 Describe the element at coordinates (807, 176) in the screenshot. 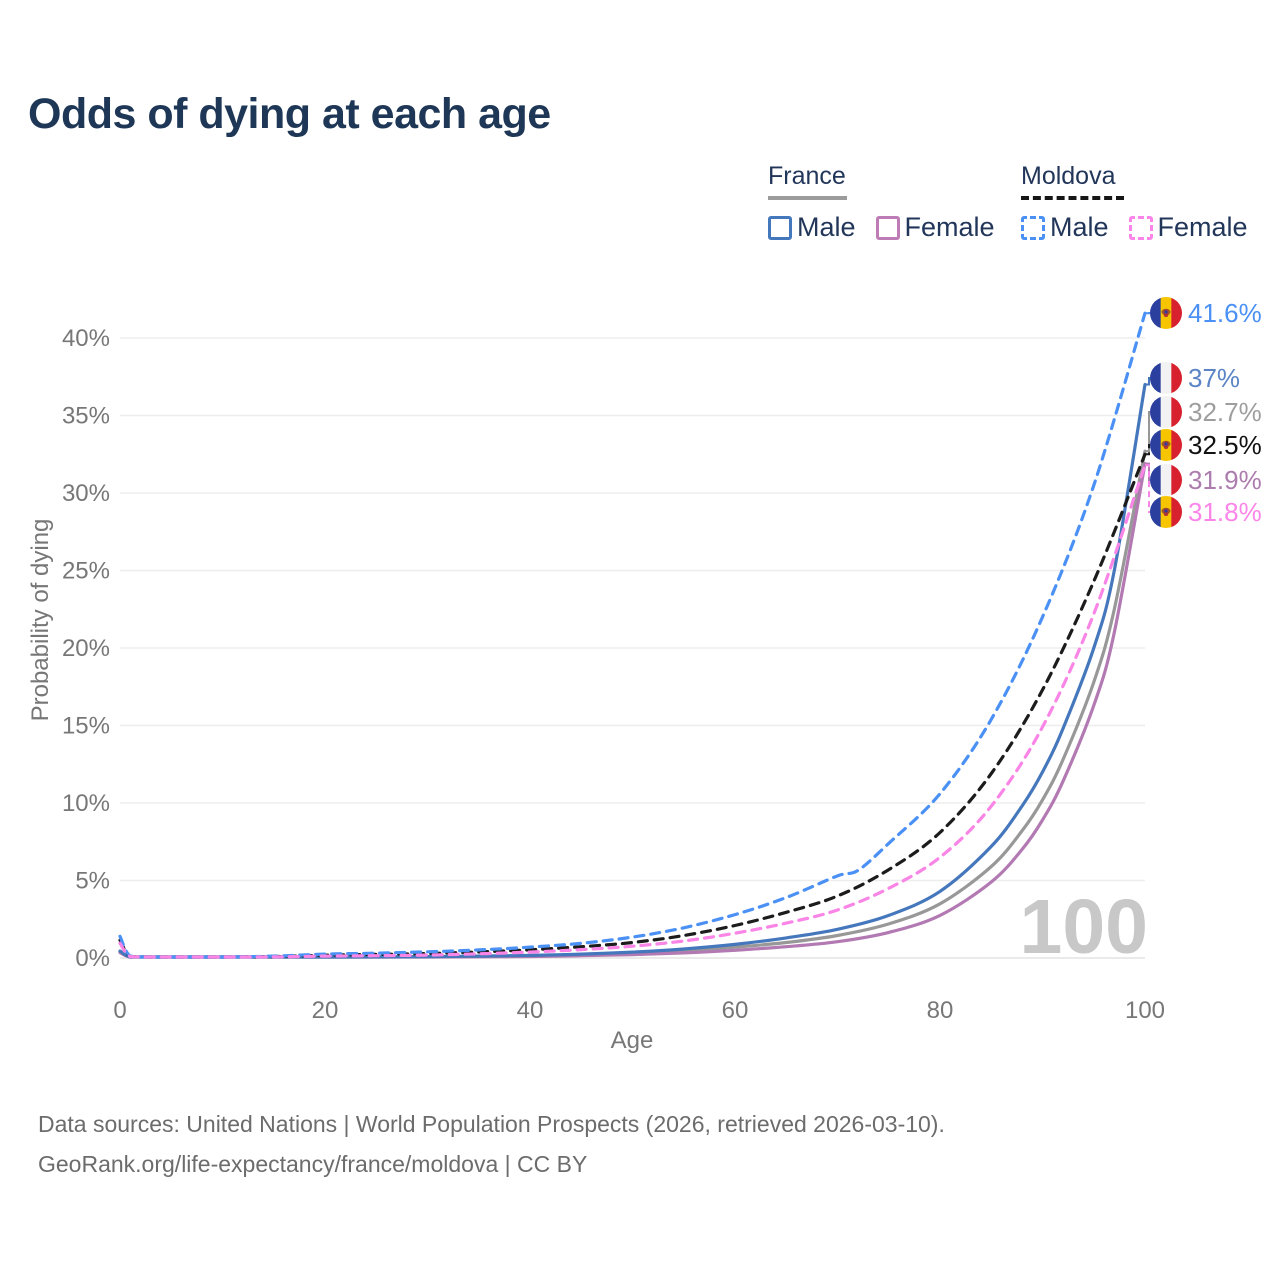

I see `legend-france-header: France` at that location.